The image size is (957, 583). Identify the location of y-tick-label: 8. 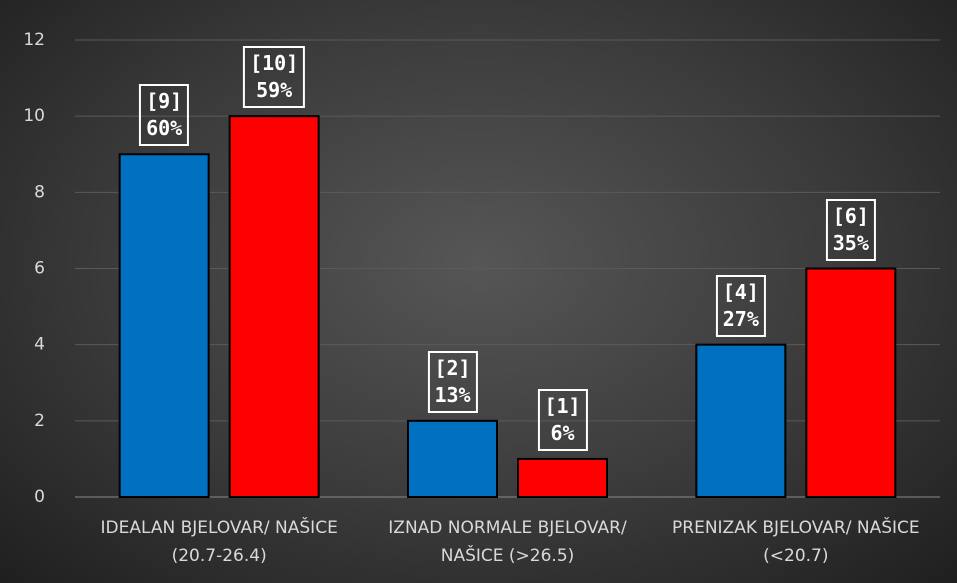
(39, 192).